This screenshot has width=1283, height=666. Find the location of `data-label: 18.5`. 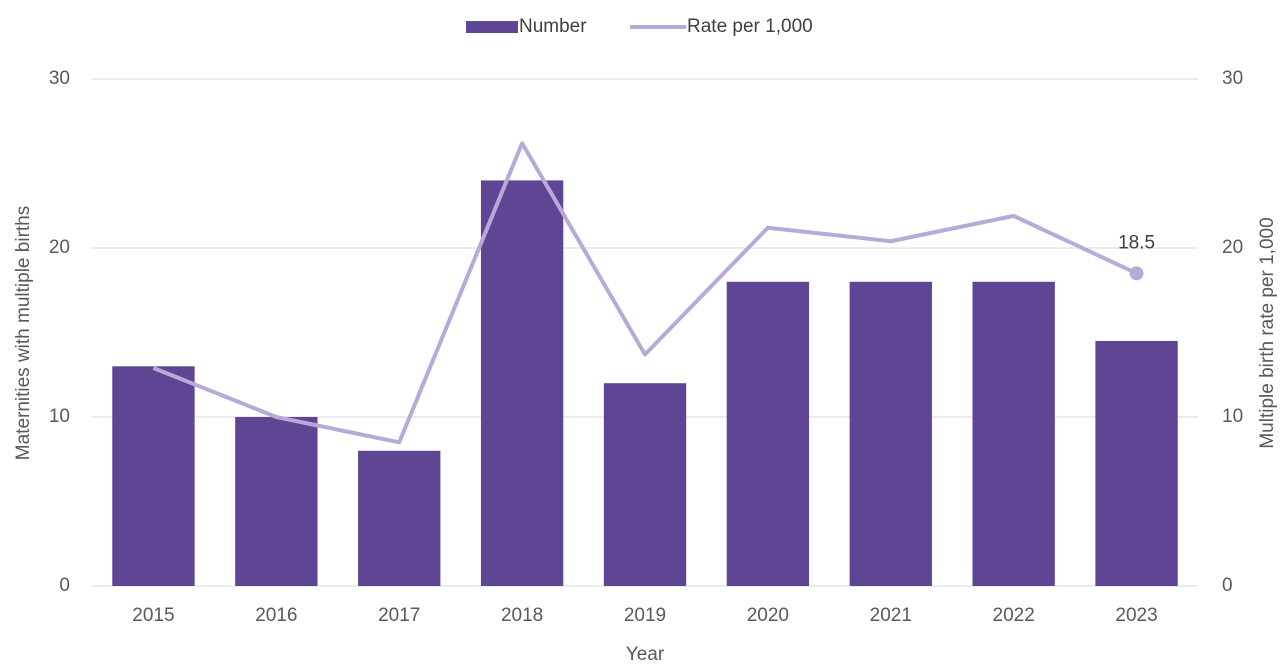

data-label: 18.5 is located at coordinates (1136, 242).